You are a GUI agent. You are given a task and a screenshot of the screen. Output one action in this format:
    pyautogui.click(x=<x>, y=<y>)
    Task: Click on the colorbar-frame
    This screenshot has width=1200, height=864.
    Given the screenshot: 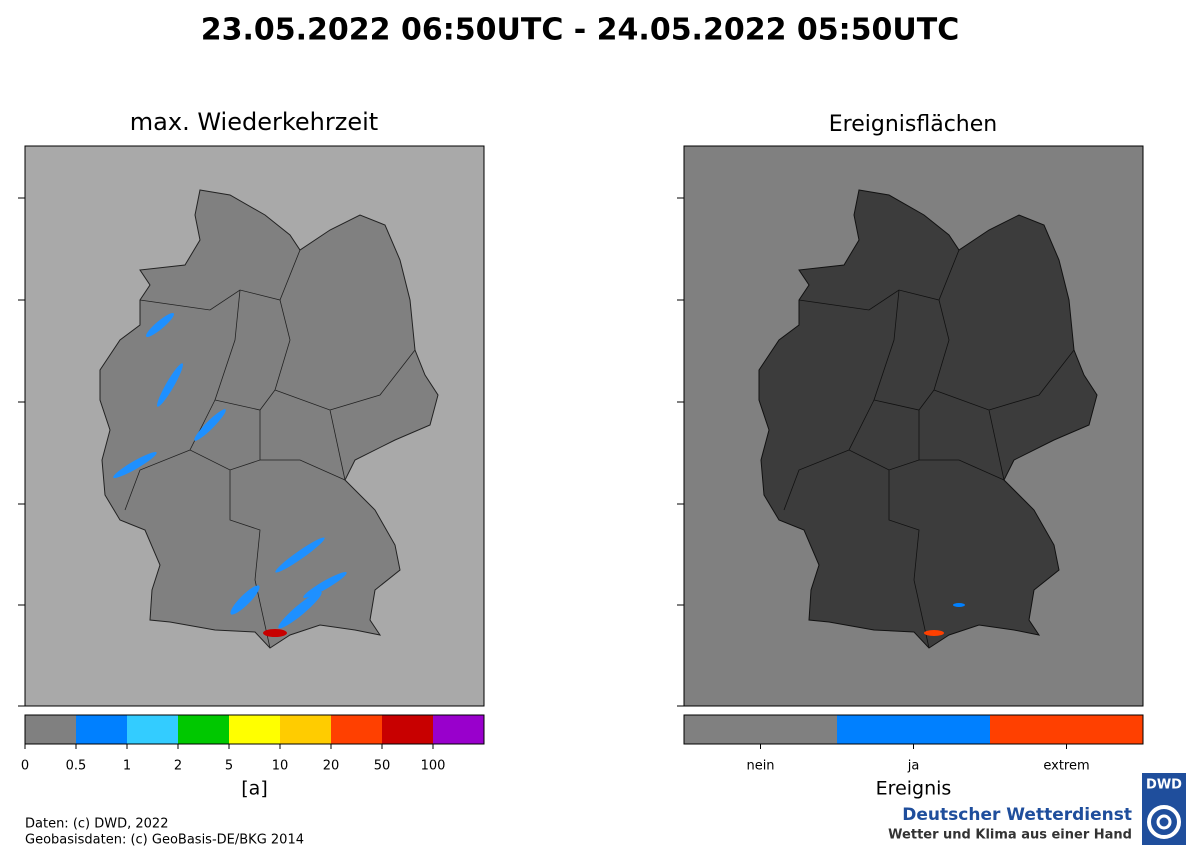 What is the action you would take?
    pyautogui.click(x=254, y=729)
    